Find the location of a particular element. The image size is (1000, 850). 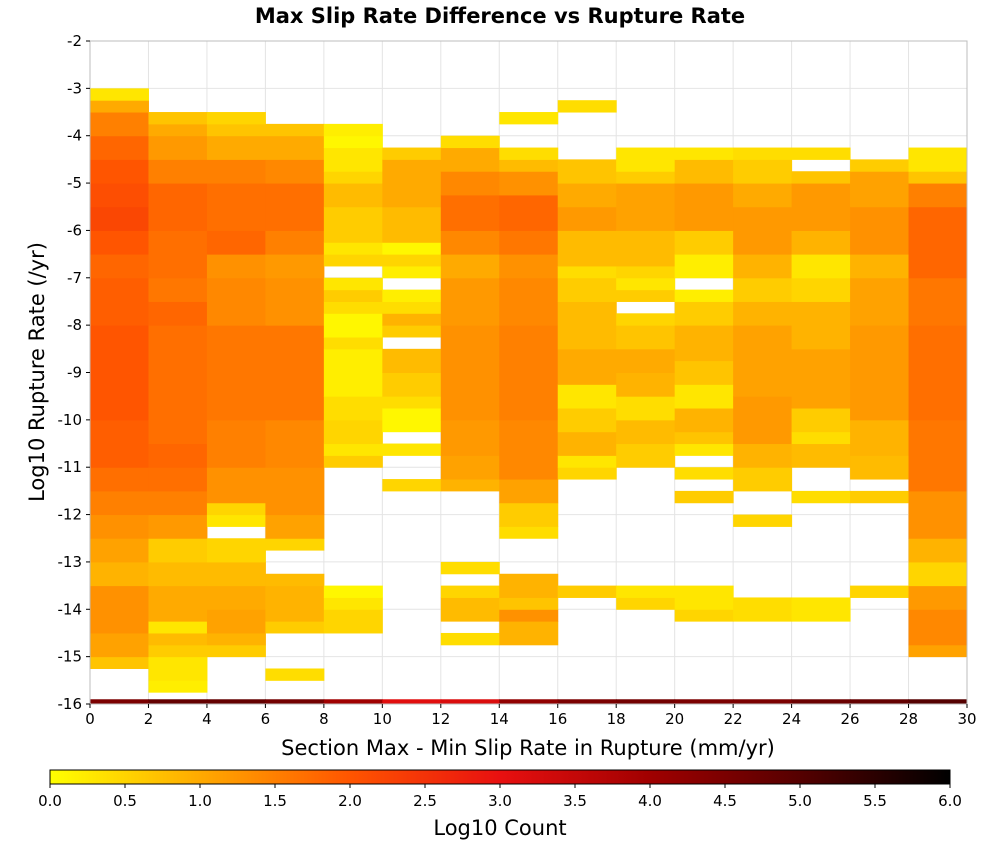

colorbar-label: Log10 Count is located at coordinates (499, 828).